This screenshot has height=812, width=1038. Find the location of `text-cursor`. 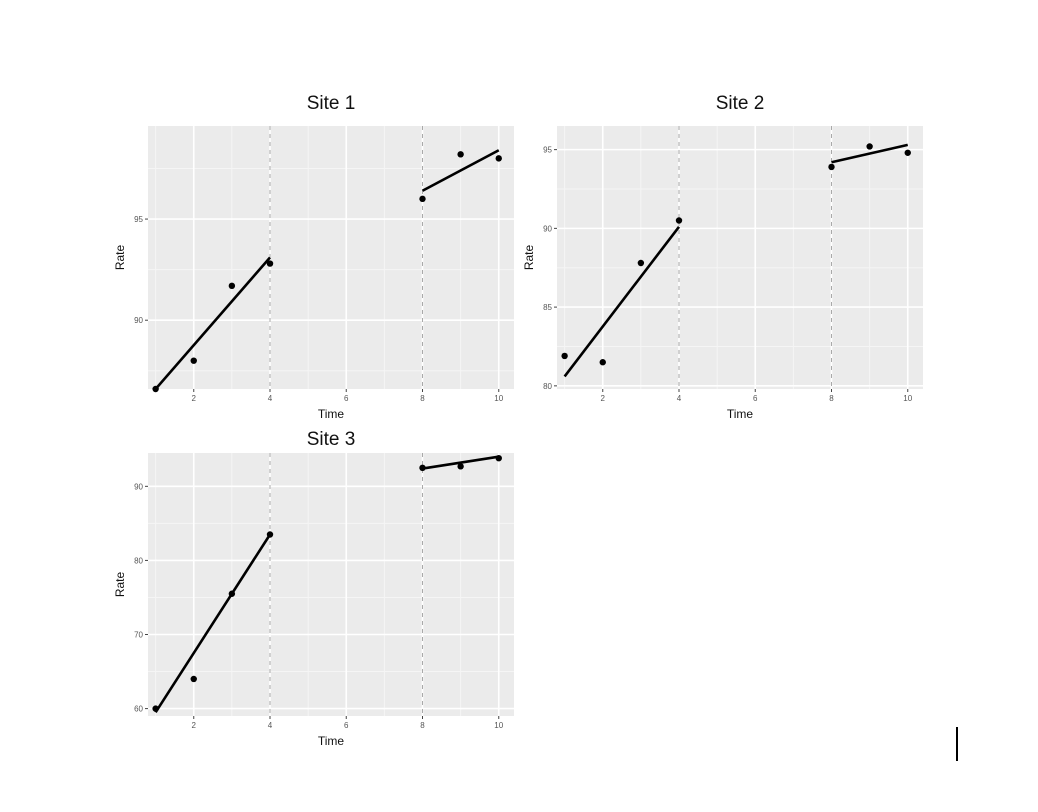

text-cursor is located at coordinates (957, 744).